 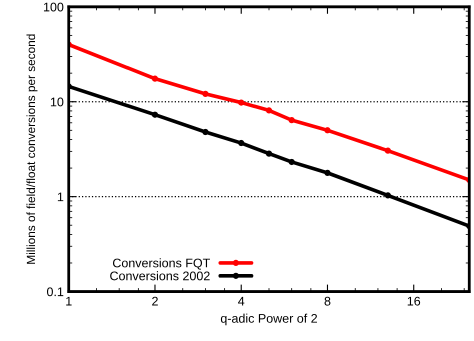 I want to click on y-tick-label: 100, so click(x=54, y=7).